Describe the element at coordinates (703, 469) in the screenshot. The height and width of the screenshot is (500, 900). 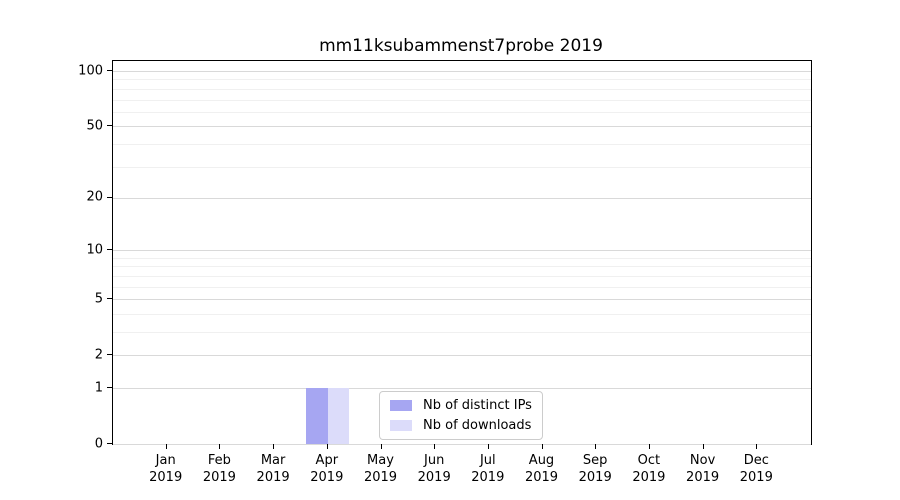
I see `x-axis-tick-label: Nov 2019` at that location.